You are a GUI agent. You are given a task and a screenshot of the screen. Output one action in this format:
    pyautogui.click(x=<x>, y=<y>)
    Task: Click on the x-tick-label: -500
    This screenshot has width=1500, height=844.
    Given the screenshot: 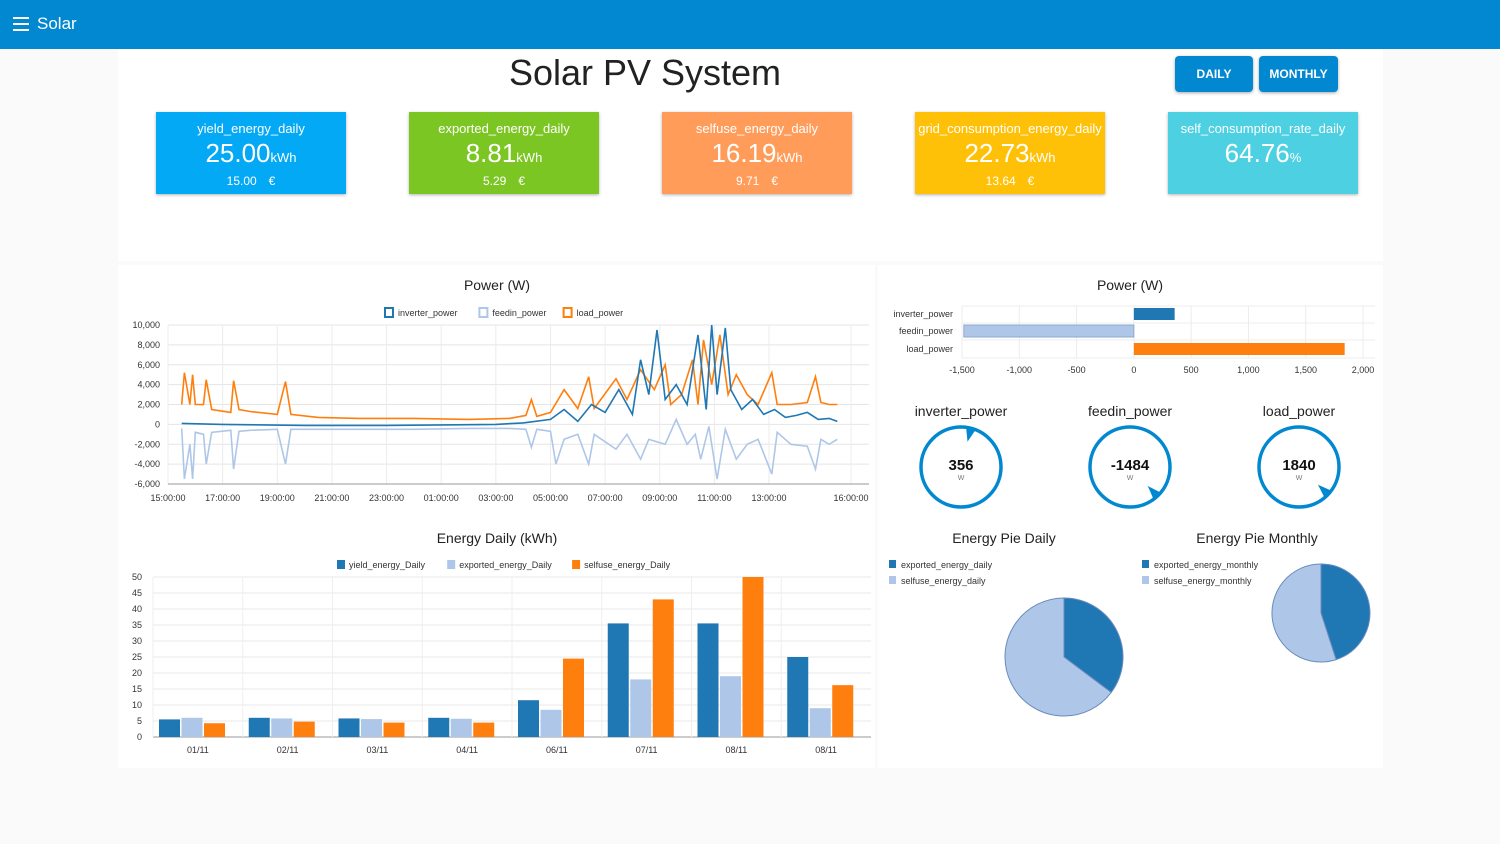 What is the action you would take?
    pyautogui.click(x=1077, y=370)
    